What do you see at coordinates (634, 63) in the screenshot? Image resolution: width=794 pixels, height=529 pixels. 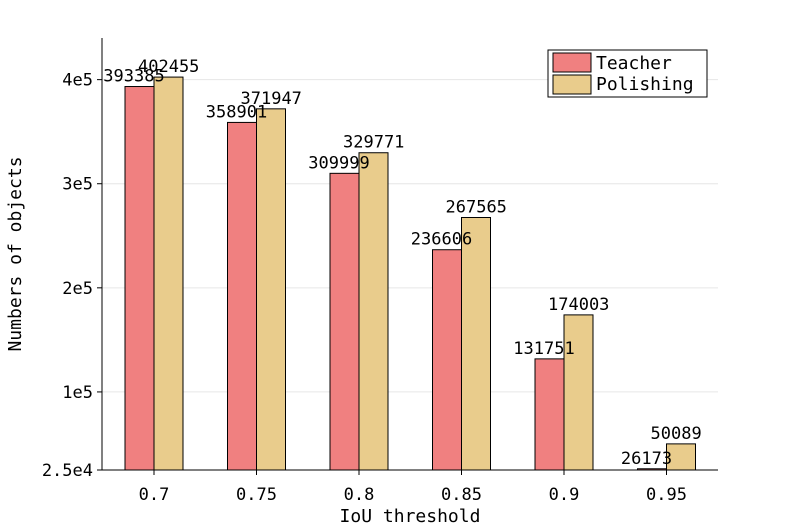 I see `legend-label-teacher: Teacher` at bounding box center [634, 63].